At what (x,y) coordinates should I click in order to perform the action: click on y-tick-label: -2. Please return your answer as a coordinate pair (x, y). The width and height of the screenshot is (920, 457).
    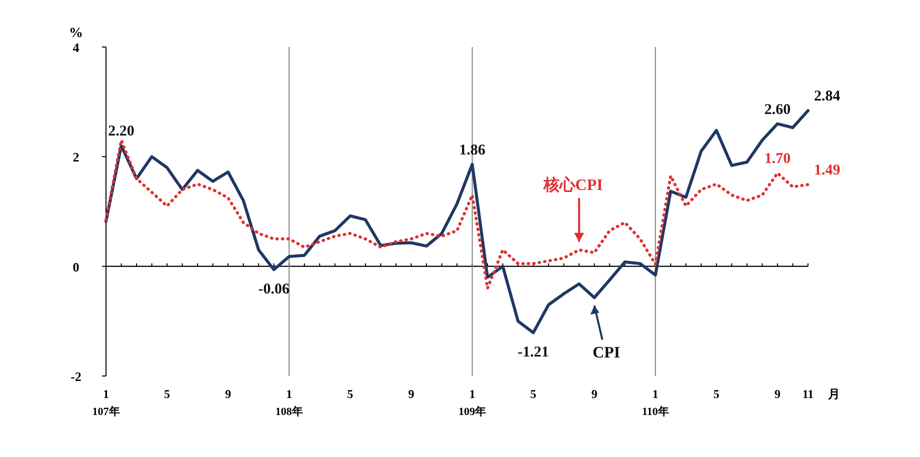
    Looking at the image, I should click on (76, 376).